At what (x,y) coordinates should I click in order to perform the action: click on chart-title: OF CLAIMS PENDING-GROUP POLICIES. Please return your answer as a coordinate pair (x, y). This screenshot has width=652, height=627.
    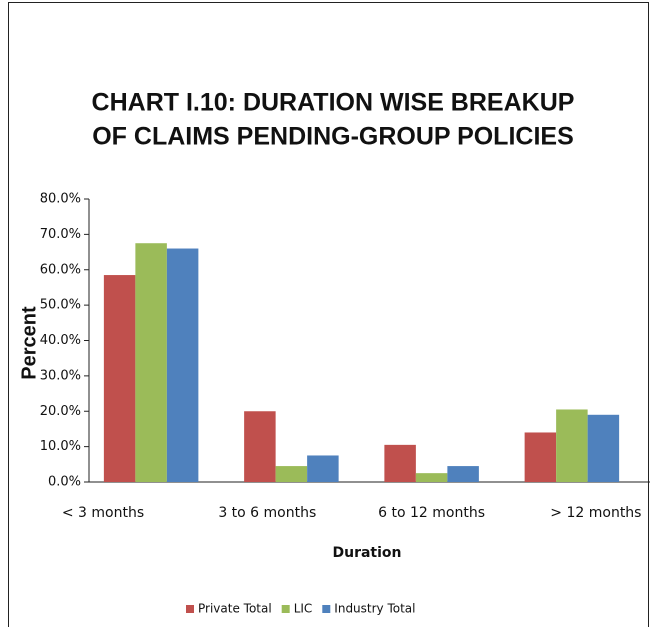
    Looking at the image, I should click on (333, 137).